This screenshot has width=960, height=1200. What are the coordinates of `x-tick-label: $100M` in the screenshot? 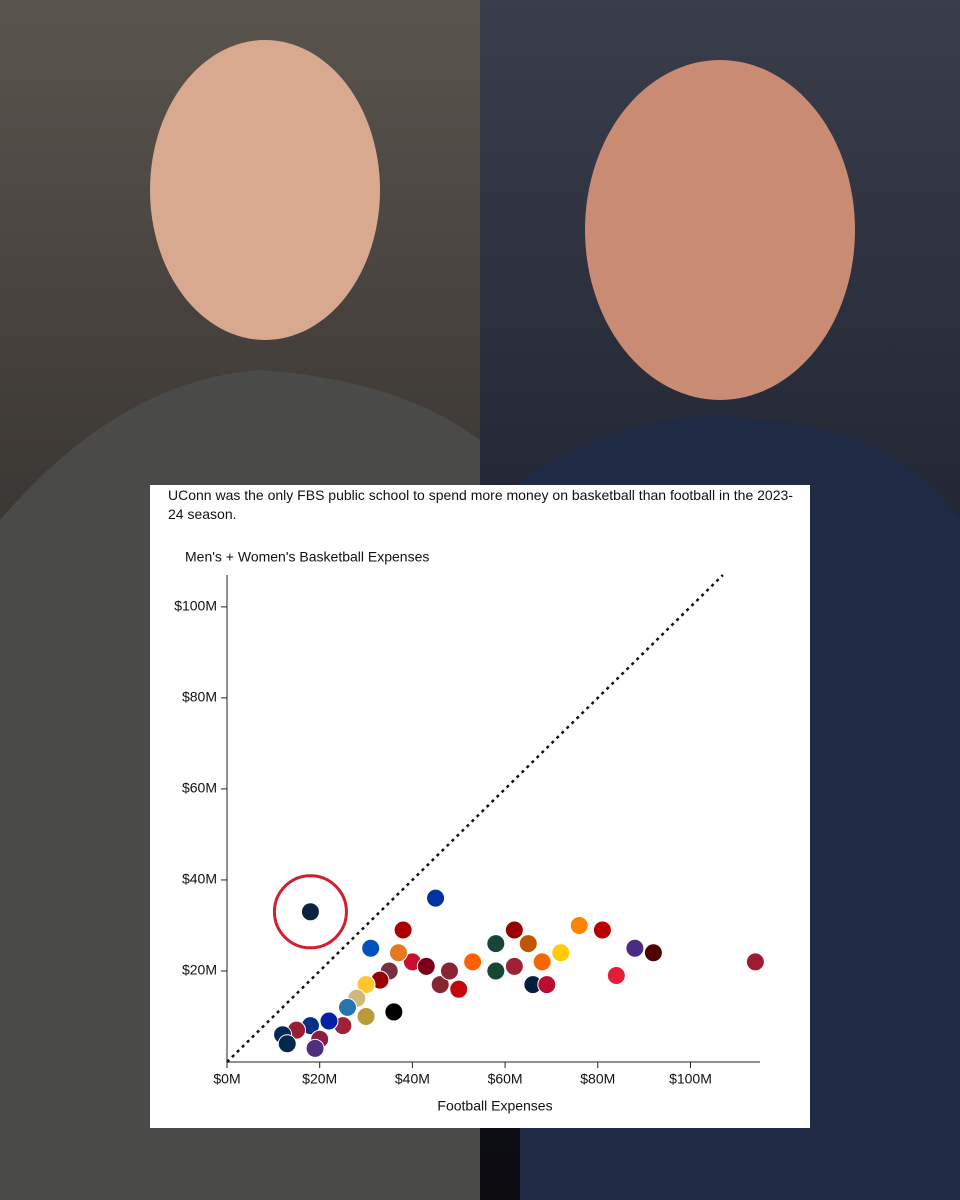 It's located at (690, 1079).